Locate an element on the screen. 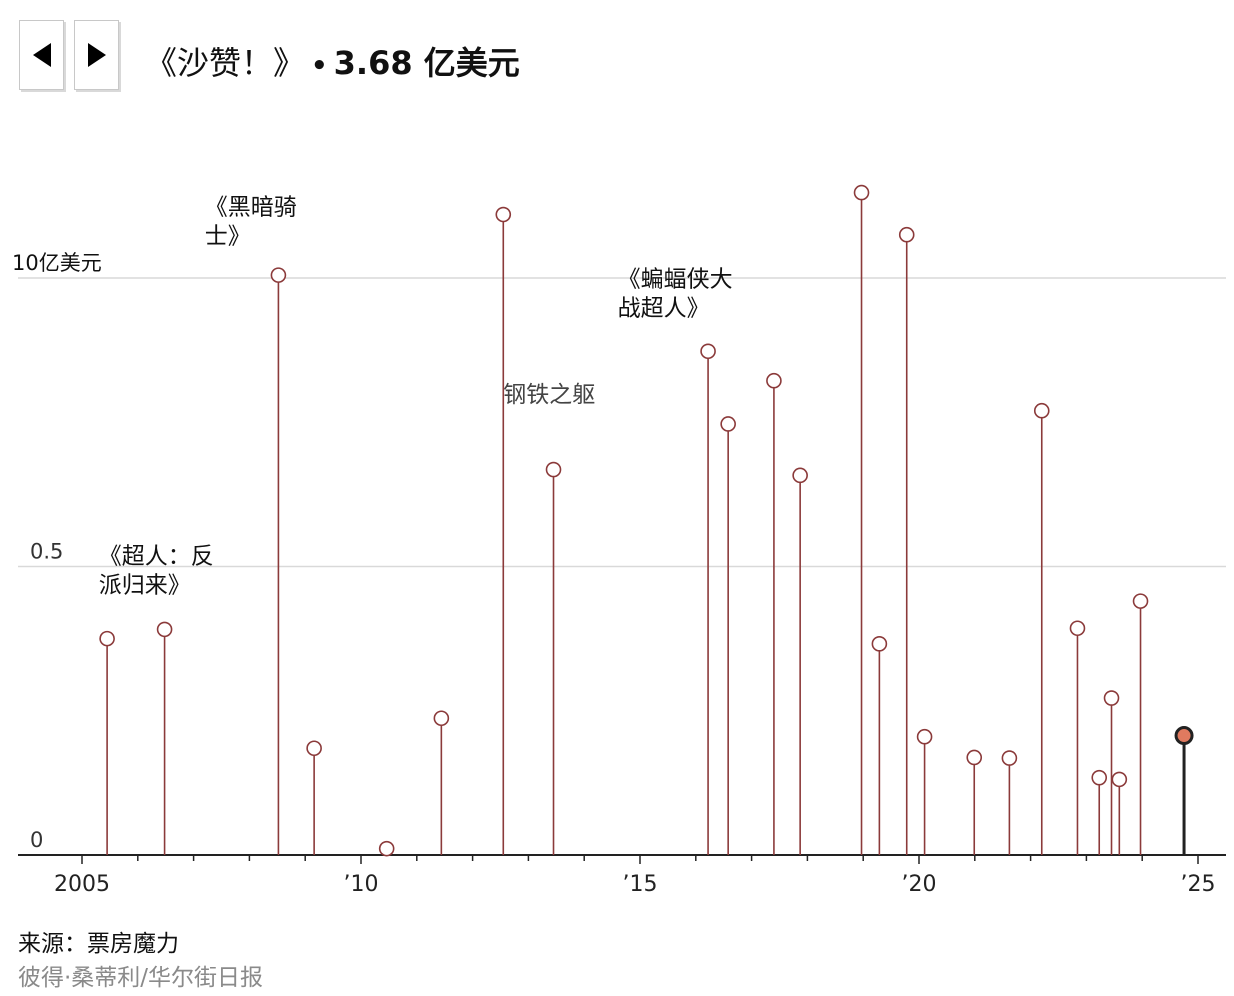 The height and width of the screenshot is (996, 1234). y-tick-label: 0.5 is located at coordinates (46, 552).